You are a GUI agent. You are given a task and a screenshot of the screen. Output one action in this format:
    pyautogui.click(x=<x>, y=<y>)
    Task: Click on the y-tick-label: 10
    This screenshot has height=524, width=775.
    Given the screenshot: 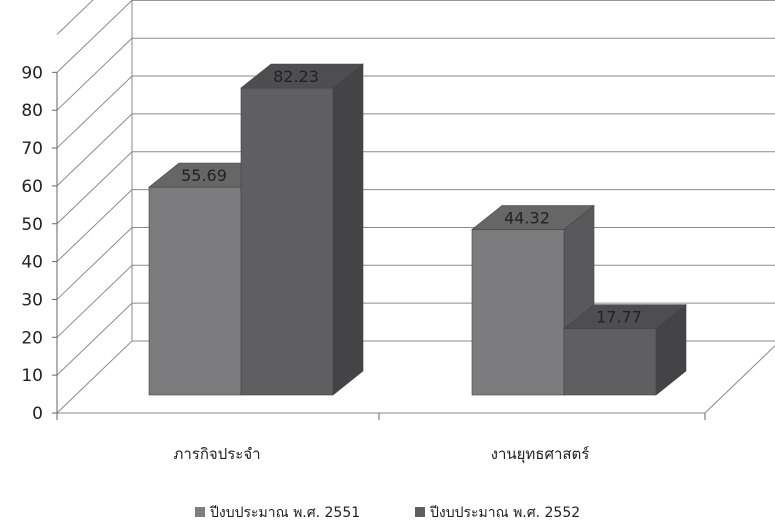 What is the action you would take?
    pyautogui.click(x=32, y=376)
    